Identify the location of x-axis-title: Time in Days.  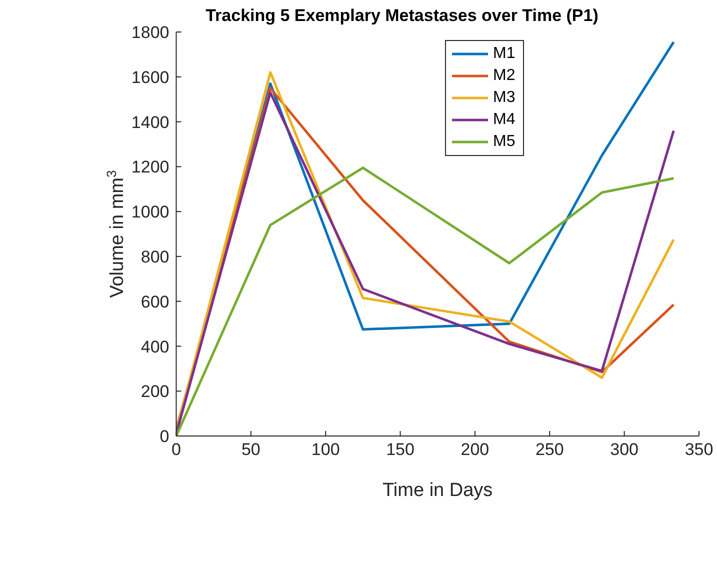
(437, 490).